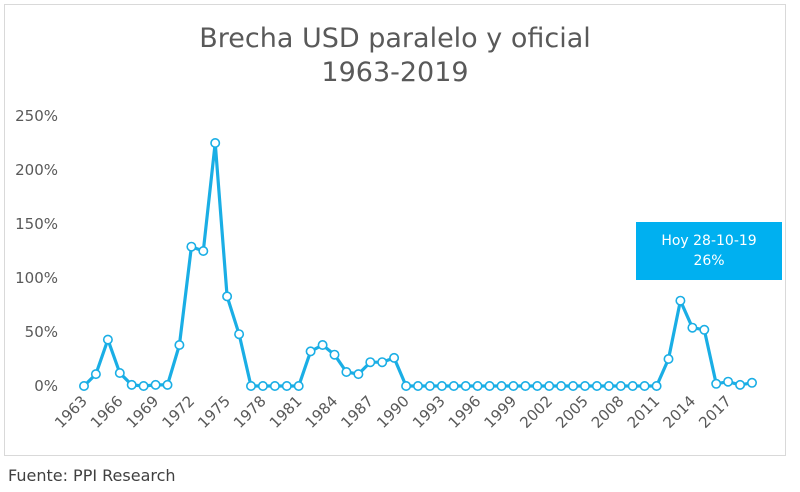  Describe the element at coordinates (107, 412) in the screenshot. I see `x-tick-label: 1966` at that location.